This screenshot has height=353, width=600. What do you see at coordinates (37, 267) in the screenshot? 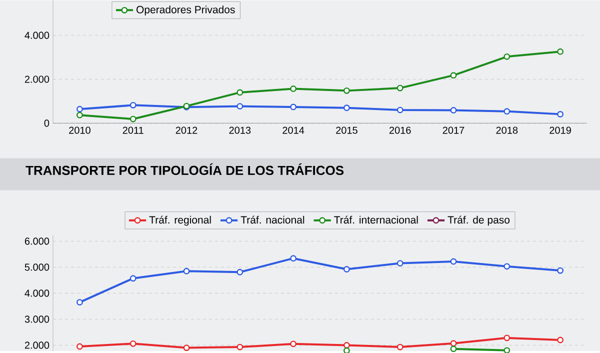
I see `y-tick-label: 5.000` at bounding box center [37, 267].